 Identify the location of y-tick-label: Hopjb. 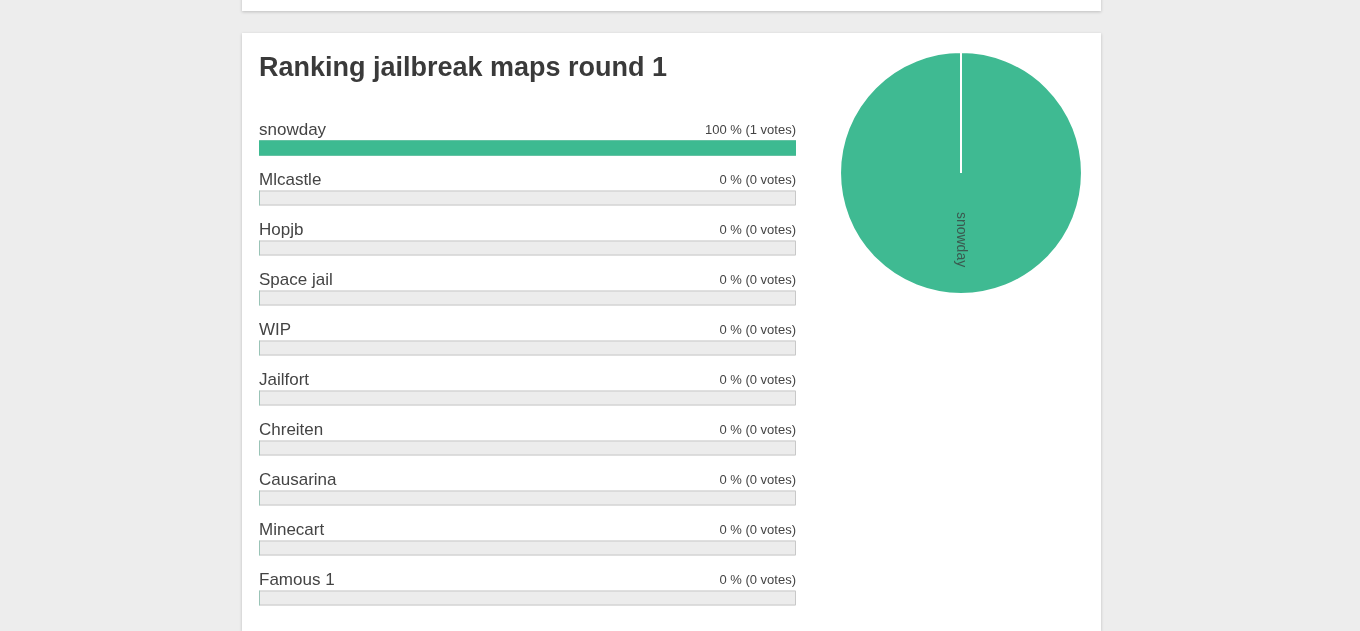
(281, 229).